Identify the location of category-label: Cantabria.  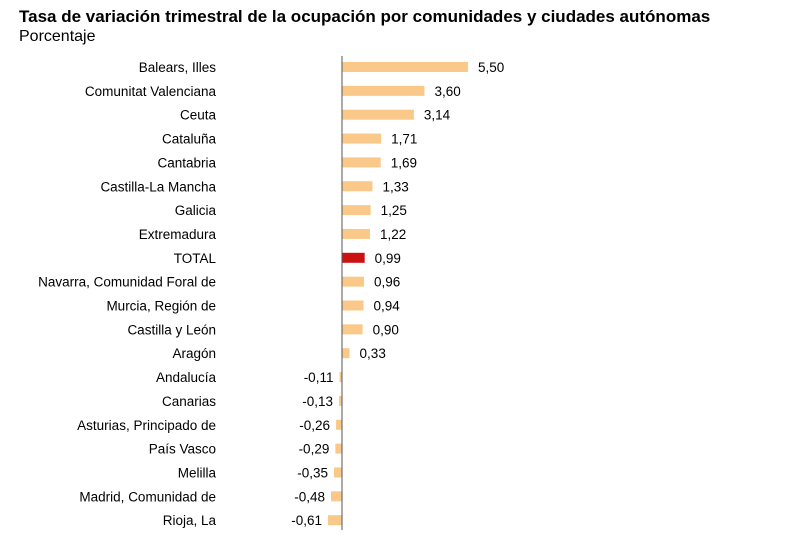
(186, 162).